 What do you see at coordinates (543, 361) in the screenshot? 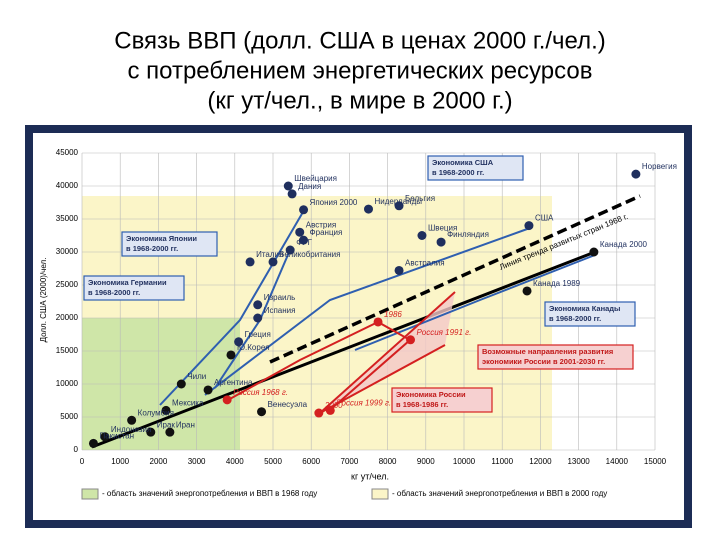
I see `annotation-text: экономики России в 2001-2030 гг.` at bounding box center [543, 361].